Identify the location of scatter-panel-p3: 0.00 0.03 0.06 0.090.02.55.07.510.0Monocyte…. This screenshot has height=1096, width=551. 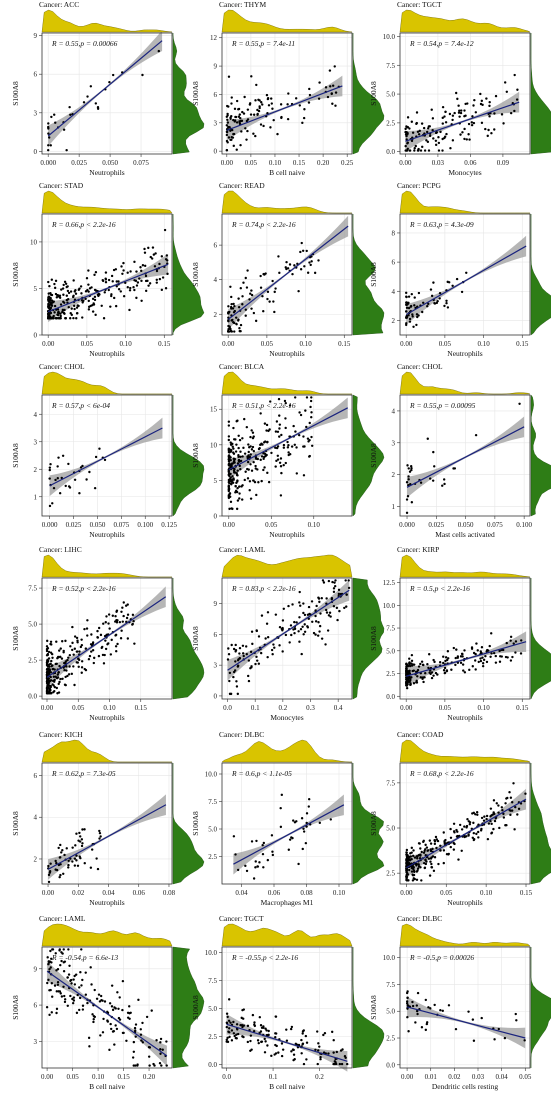
(460, 88).